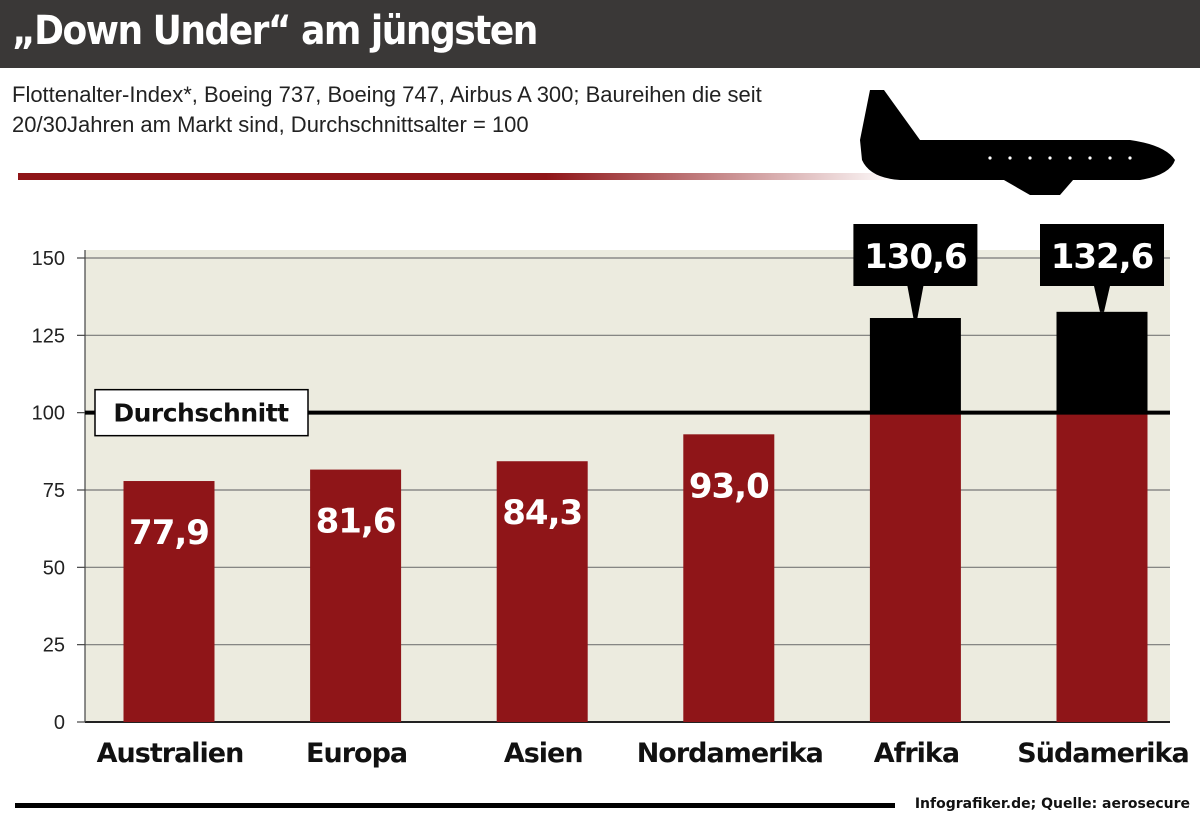 This screenshot has width=1200, height=822. I want to click on airplane-icon, so click(1017, 142).